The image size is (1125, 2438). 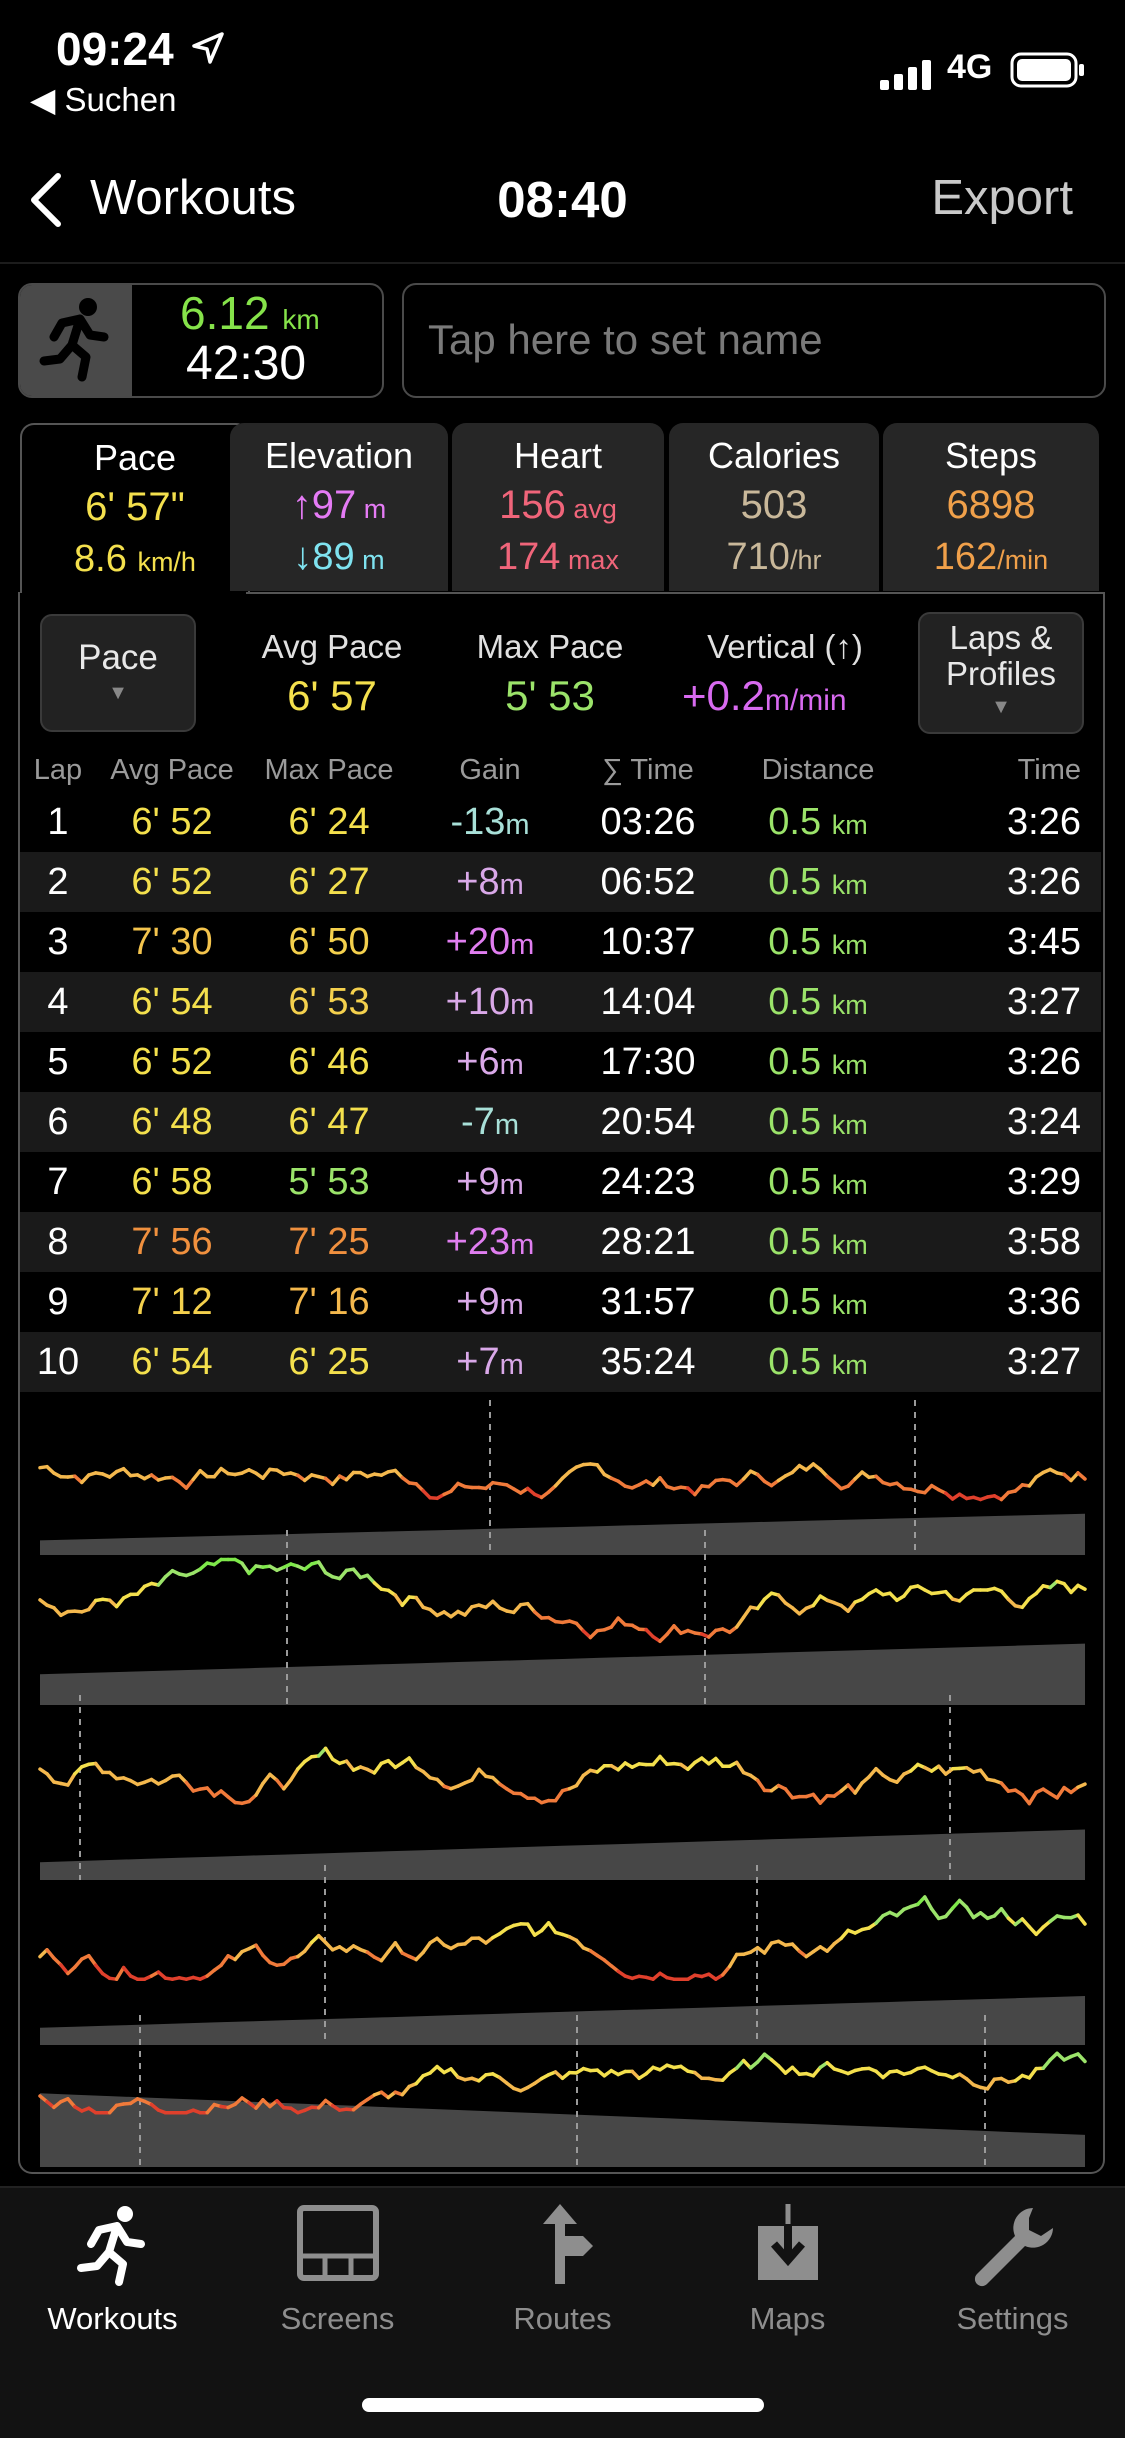 I want to click on lap-gain: -13m, so click(x=490, y=822).